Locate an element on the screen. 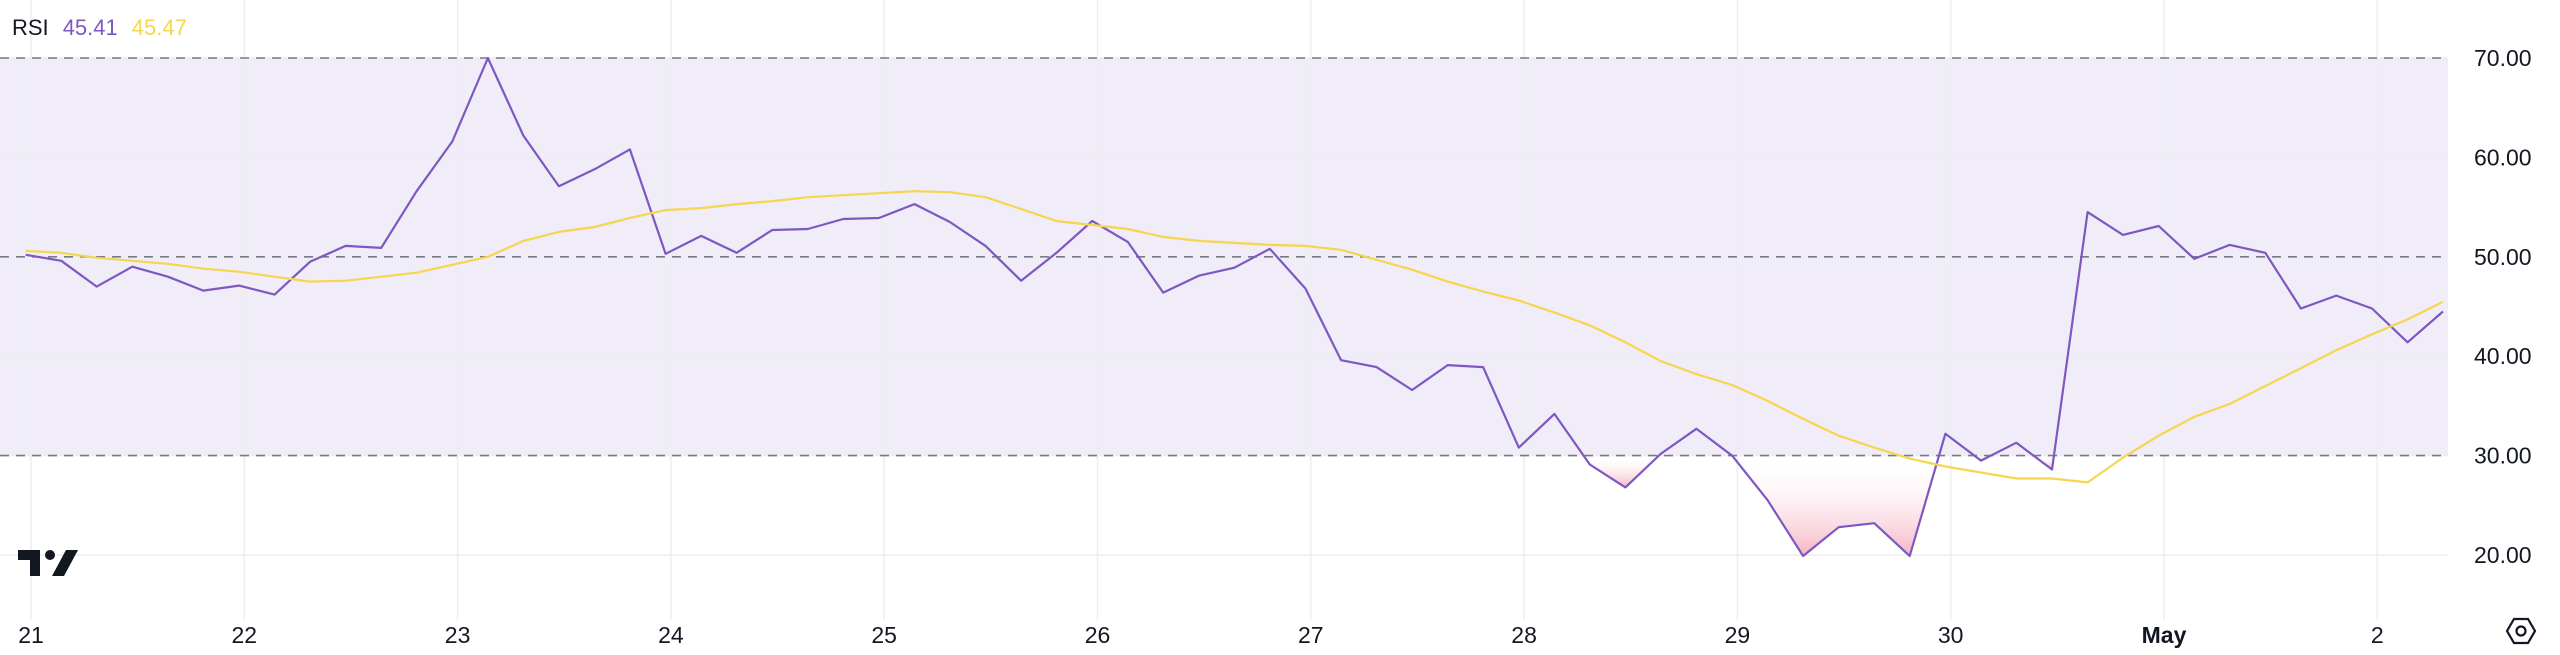 Image resolution: width=2560 pixels, height=655 pixels. y-tick-label: 70.00 is located at coordinates (2503, 58).